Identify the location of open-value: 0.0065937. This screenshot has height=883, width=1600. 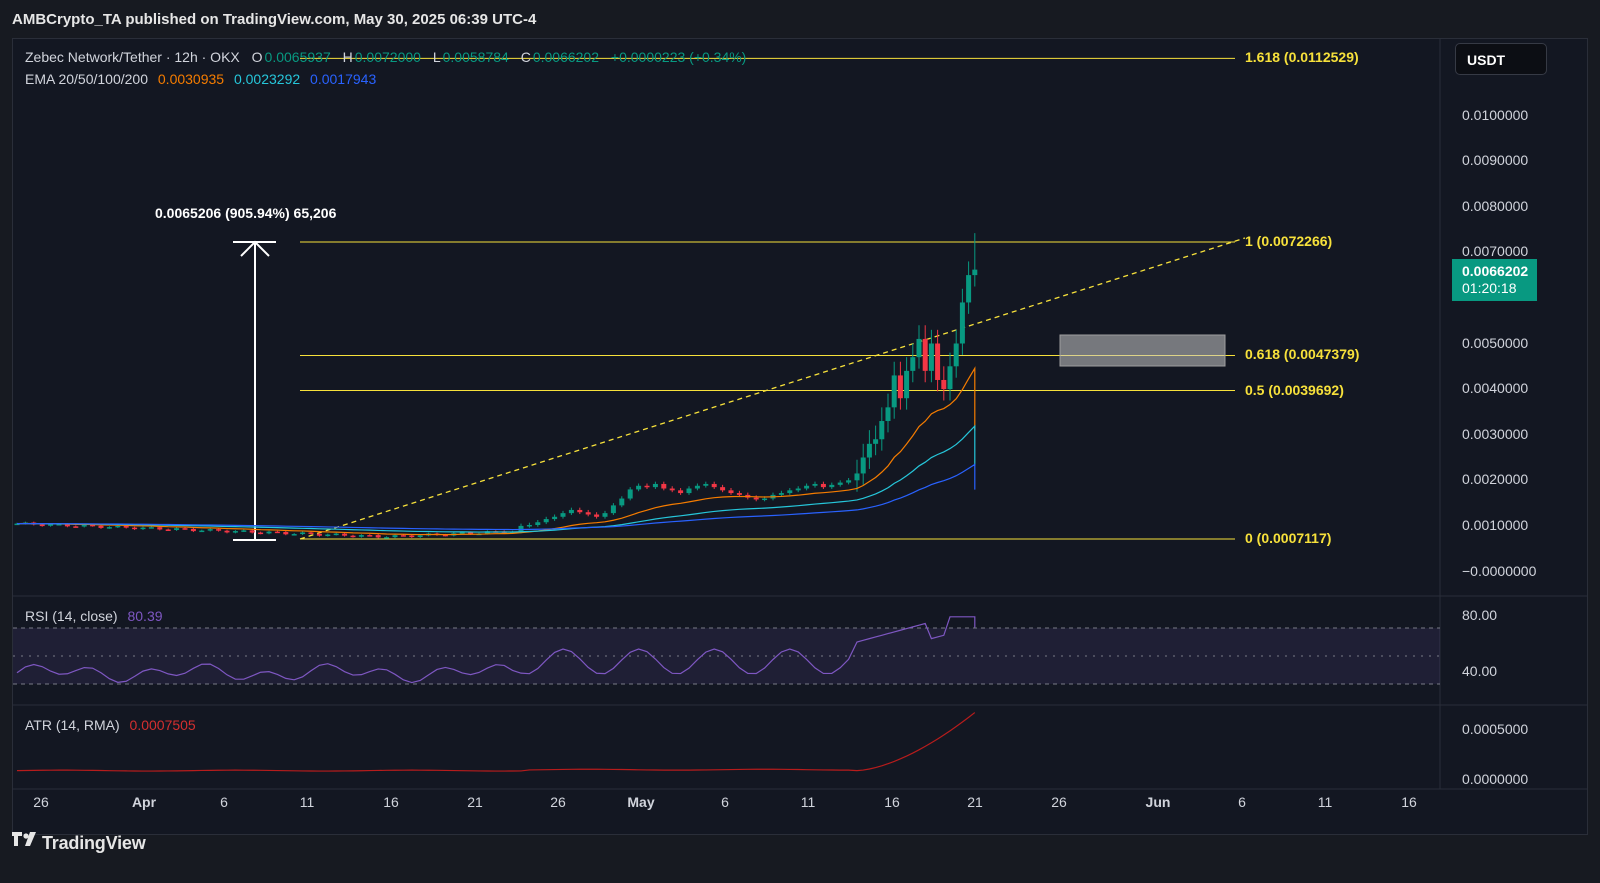
(297, 57).